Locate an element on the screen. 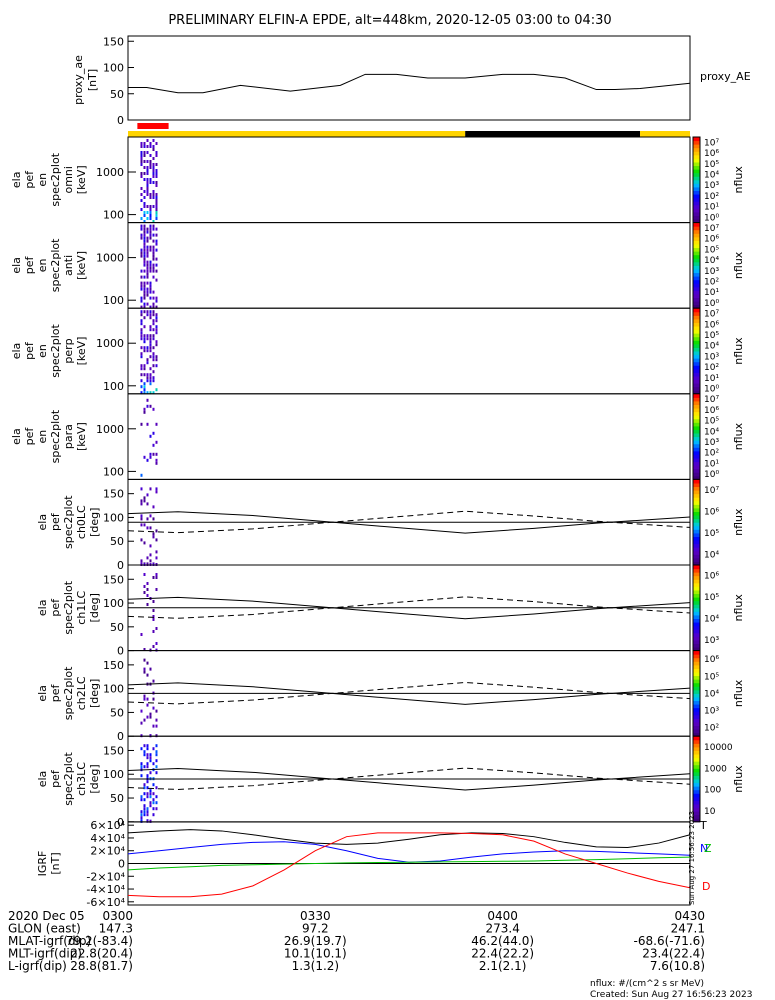 The image size is (775, 1000). footer-row-value: 273.4 is located at coordinates (502, 929).